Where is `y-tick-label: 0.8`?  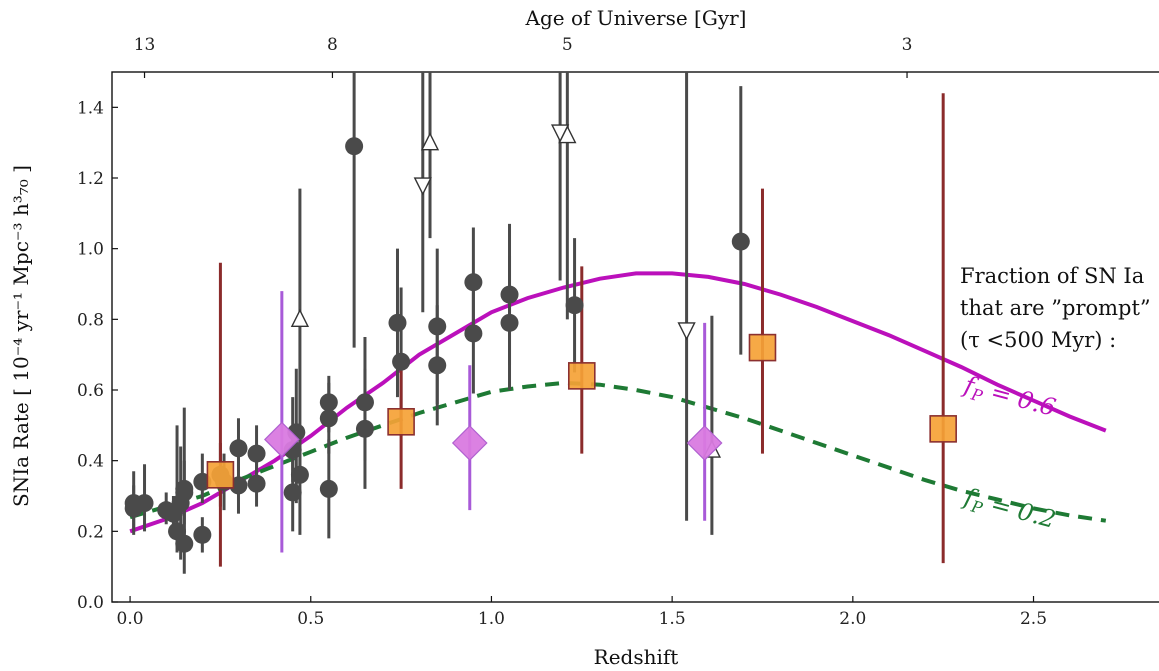
y-tick-label: 0.8 is located at coordinates (90, 320).